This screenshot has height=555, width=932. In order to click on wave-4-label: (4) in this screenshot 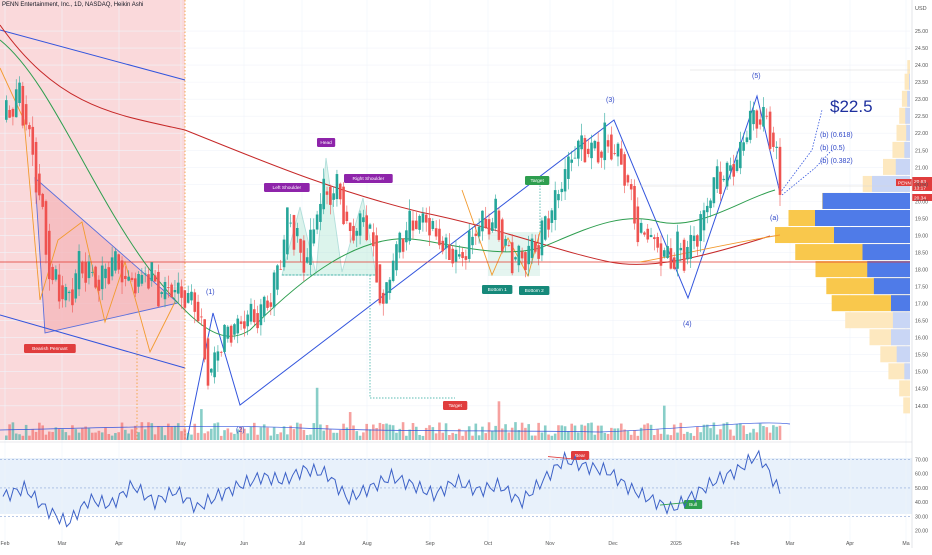, I will do `click(687, 324)`.